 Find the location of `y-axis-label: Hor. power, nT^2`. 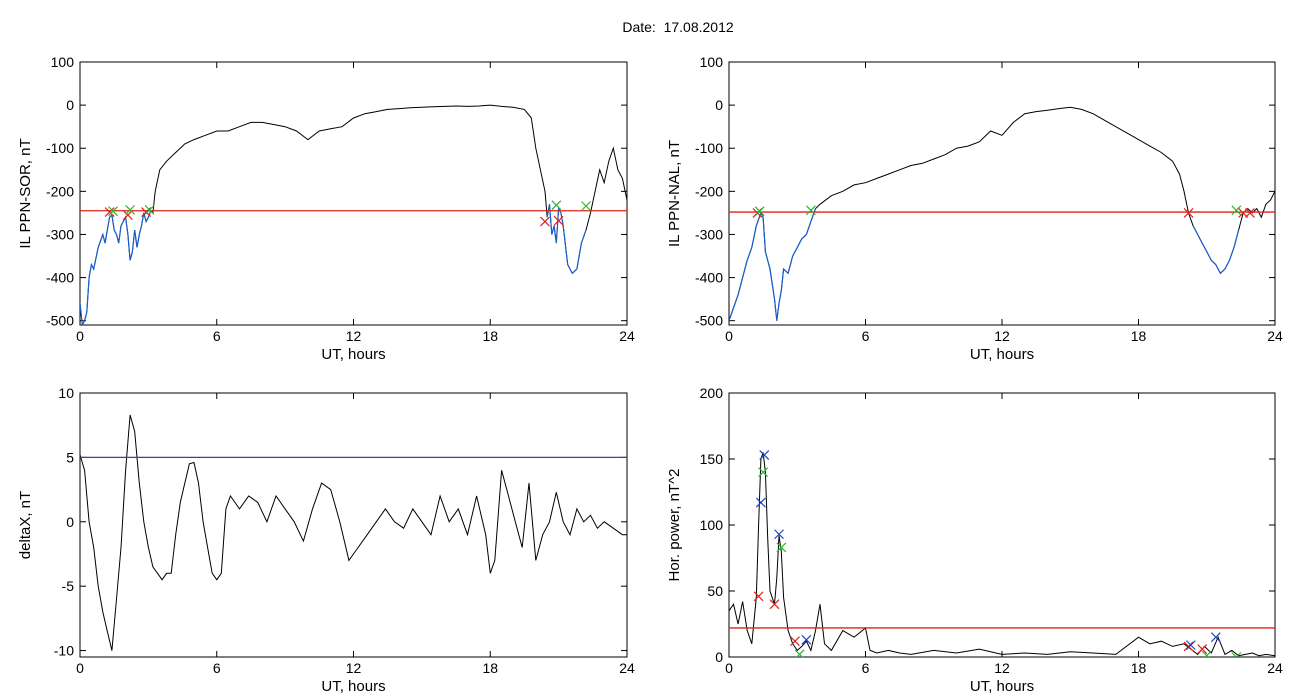

y-axis-label: Hor. power, nT^2 is located at coordinates (674, 525).